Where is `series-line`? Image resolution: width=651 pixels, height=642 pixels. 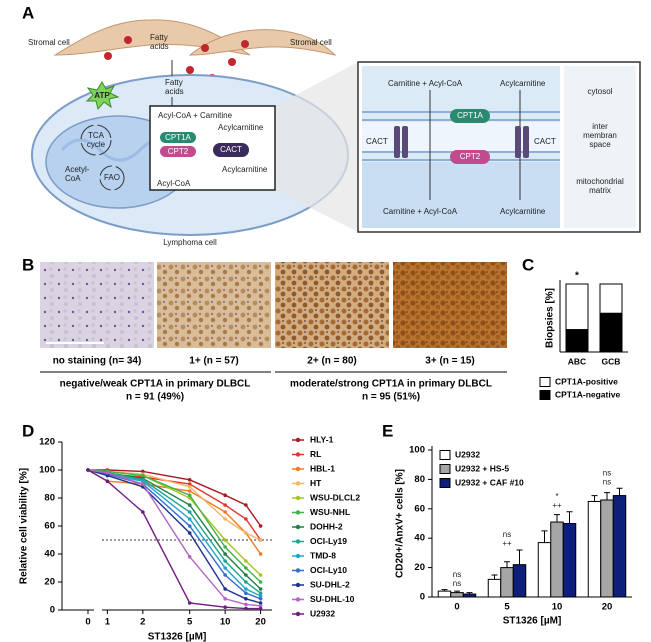 series-line is located at coordinates (174, 505).